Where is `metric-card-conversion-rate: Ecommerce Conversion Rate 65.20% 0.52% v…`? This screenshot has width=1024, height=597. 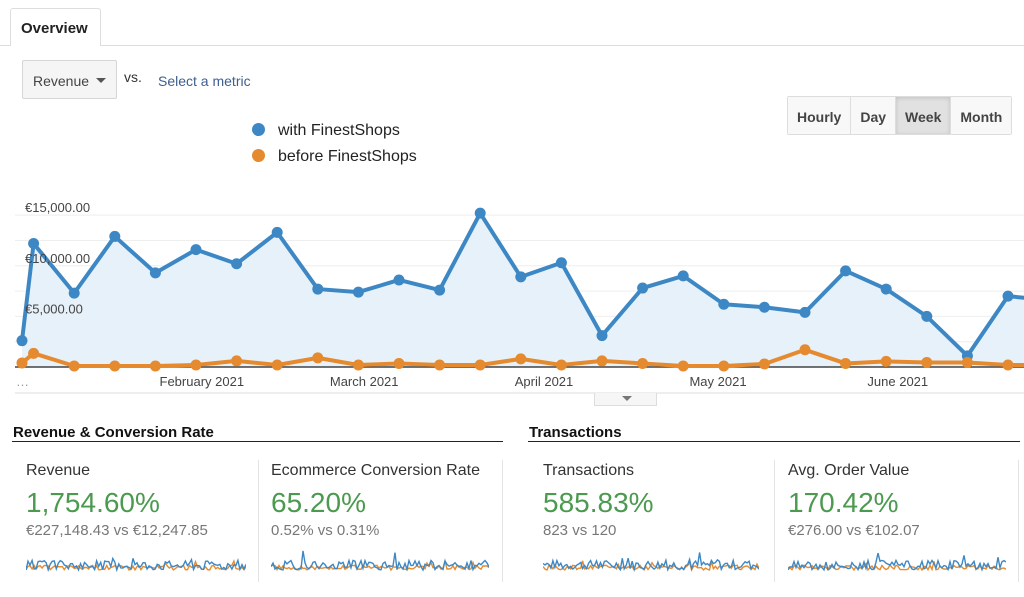 metric-card-conversion-rate: Ecommerce Conversion Rate 65.20% 0.52% v… is located at coordinates (393, 518).